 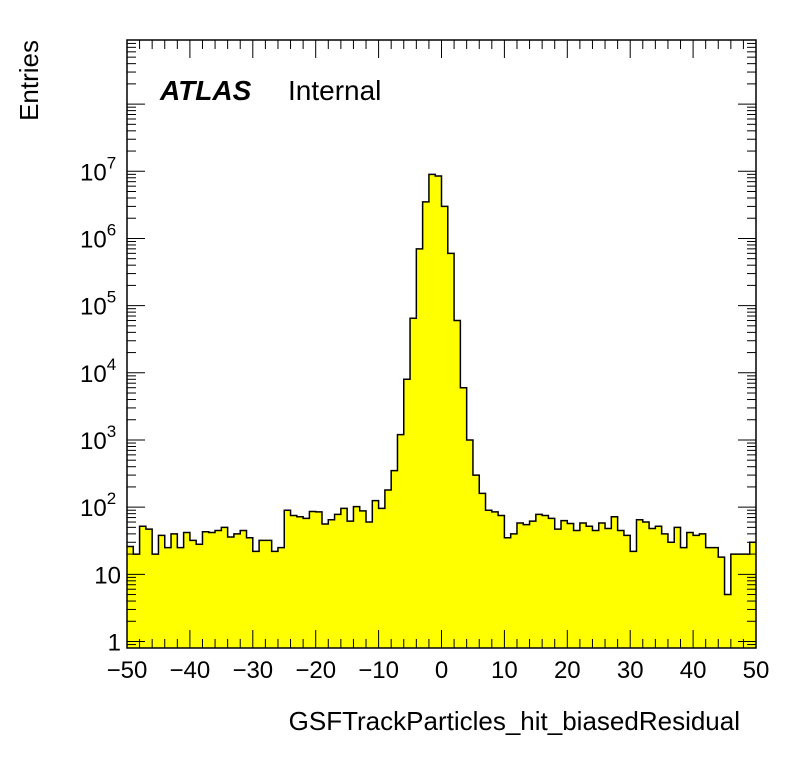 I want to click on y-tick-label: 10², so click(x=98, y=505).